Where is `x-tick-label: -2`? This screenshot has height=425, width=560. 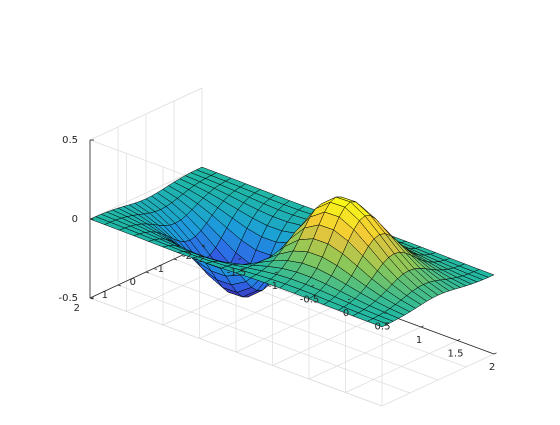 x-tick-label: -2 is located at coordinates (200, 259).